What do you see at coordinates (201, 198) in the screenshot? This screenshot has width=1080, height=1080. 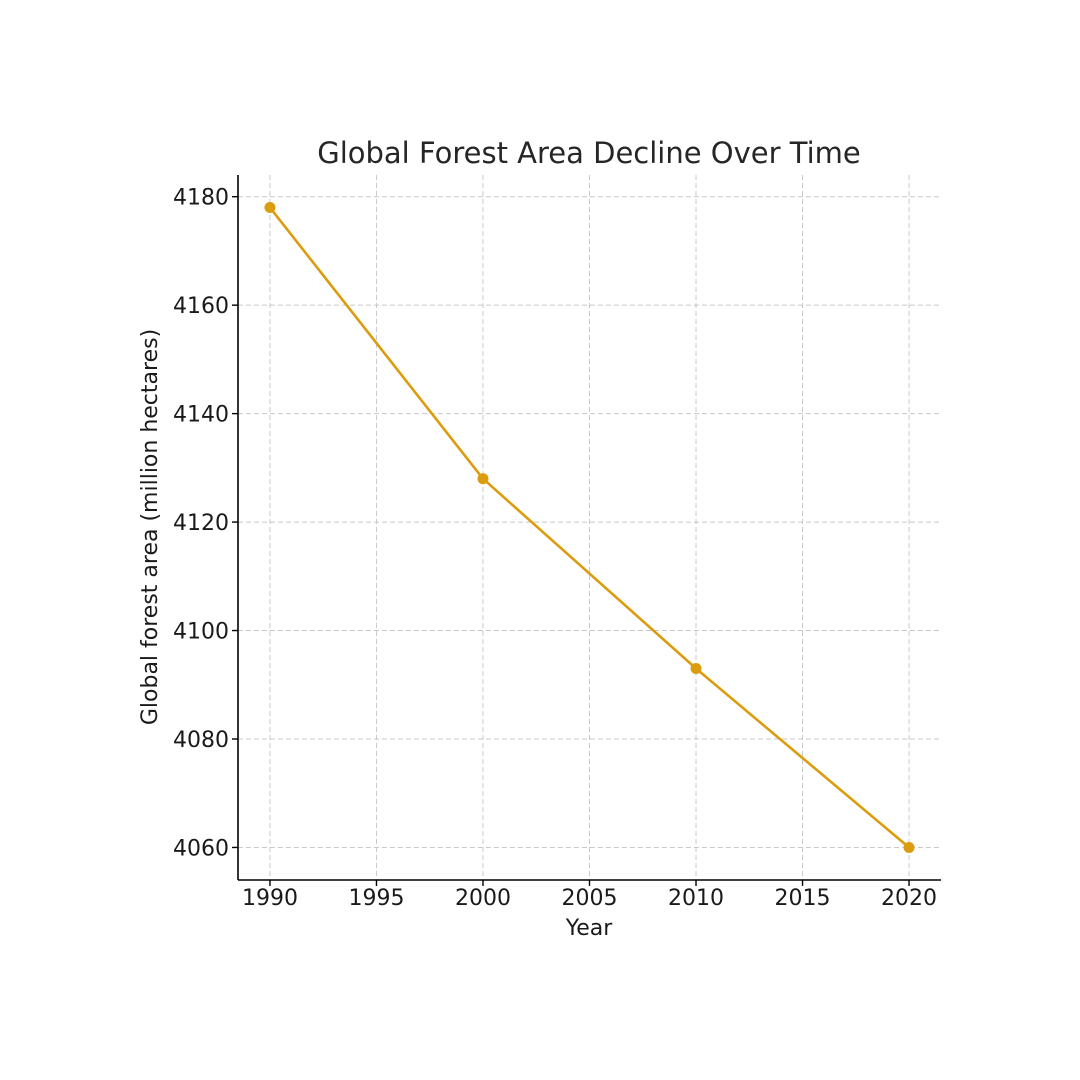 I see `y-tick-label: 4180` at bounding box center [201, 198].